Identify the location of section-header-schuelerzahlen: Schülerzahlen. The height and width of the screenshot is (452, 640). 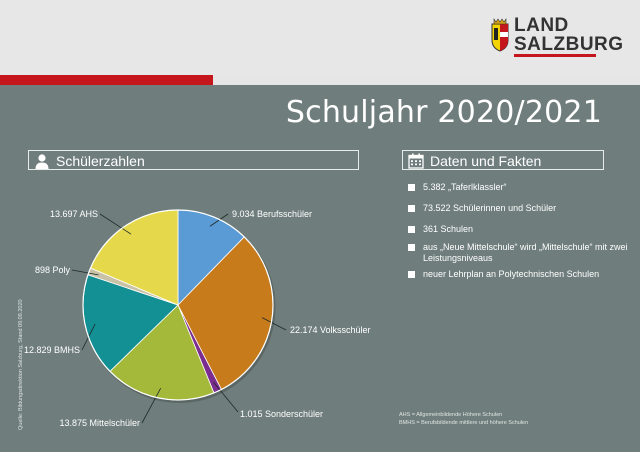
(193, 160).